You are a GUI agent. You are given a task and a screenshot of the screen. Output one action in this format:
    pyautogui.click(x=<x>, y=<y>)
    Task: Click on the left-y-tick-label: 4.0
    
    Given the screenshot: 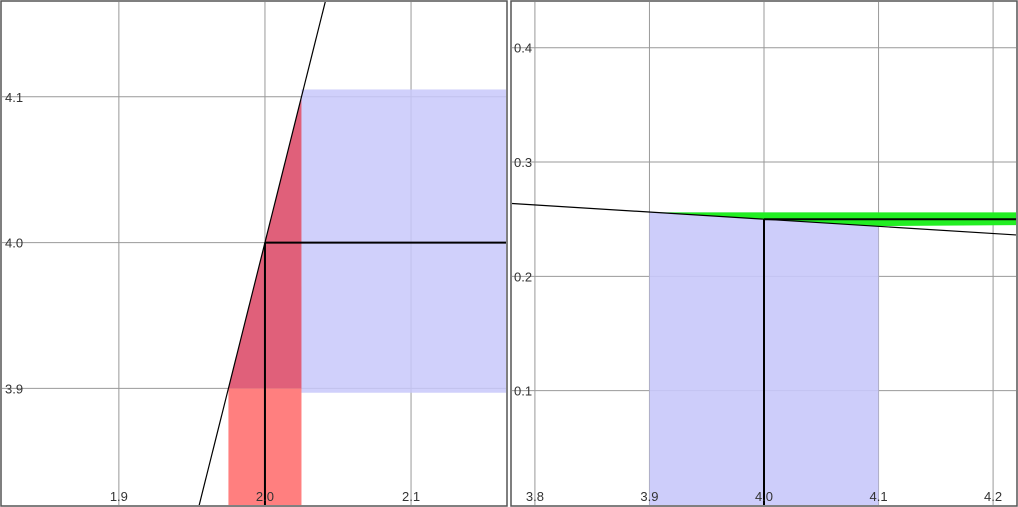 What is the action you would take?
    pyautogui.click(x=14, y=243)
    